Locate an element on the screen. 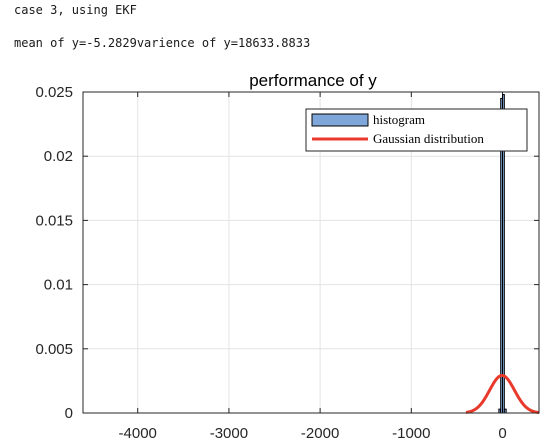 This screenshot has height=447, width=555. histogram-bar is located at coordinates (505, 411).